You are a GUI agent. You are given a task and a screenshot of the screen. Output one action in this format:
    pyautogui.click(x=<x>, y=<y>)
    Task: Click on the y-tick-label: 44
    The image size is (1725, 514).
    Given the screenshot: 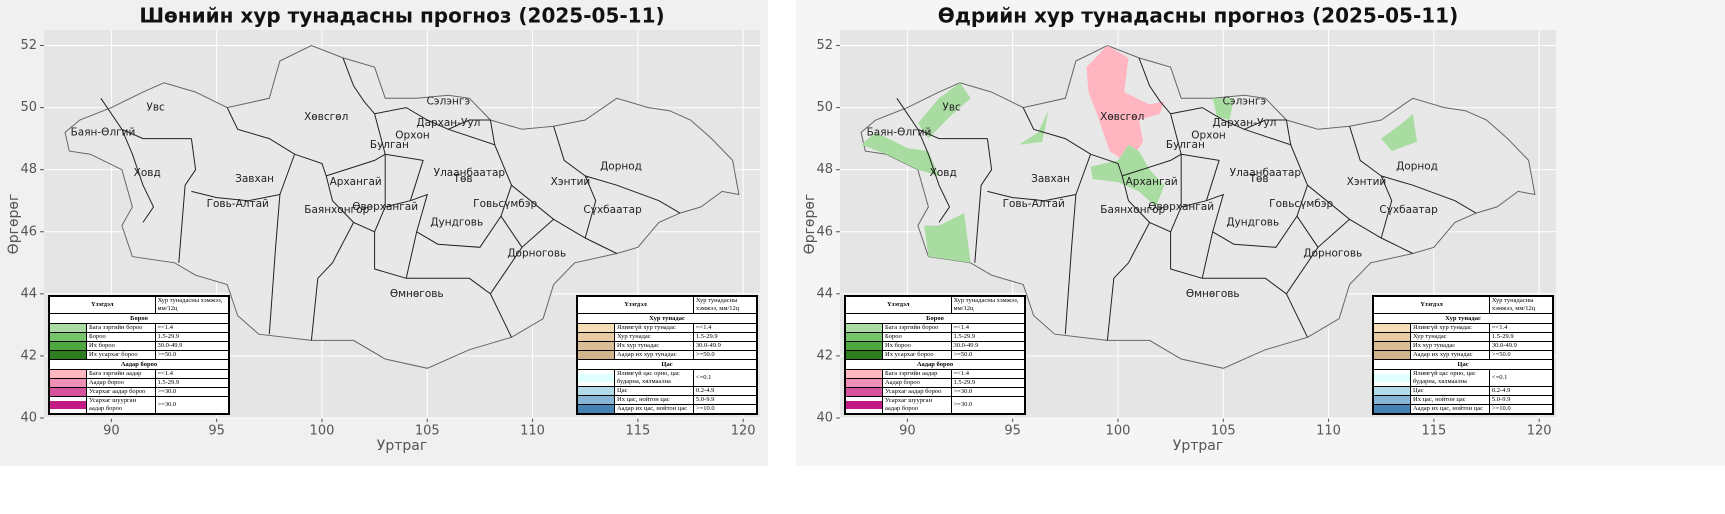 What is the action you would take?
    pyautogui.click(x=28, y=293)
    